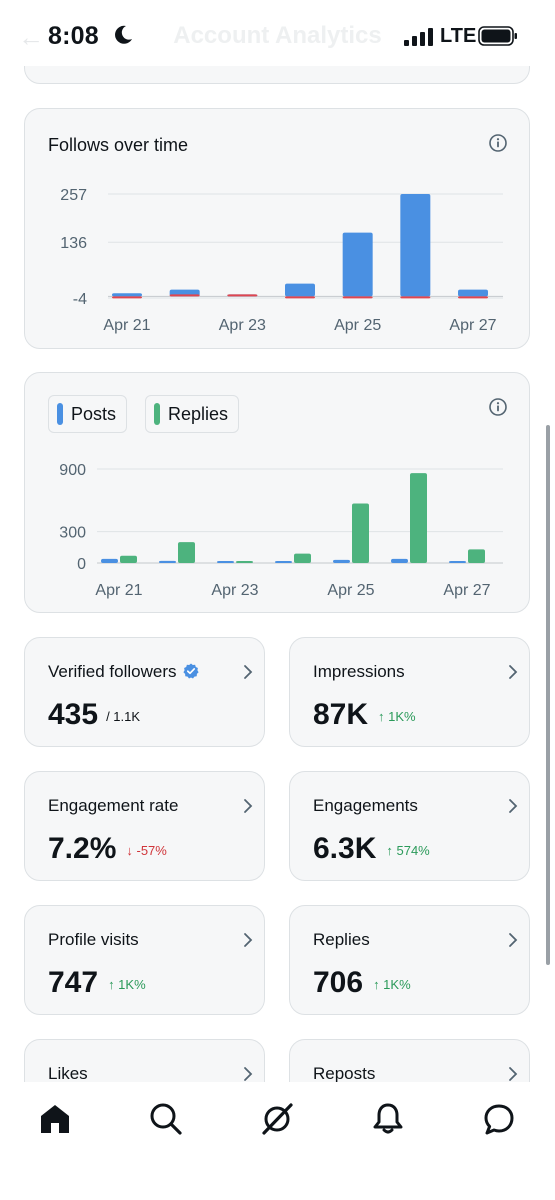  I want to click on status-time: 8:08, so click(73, 36).